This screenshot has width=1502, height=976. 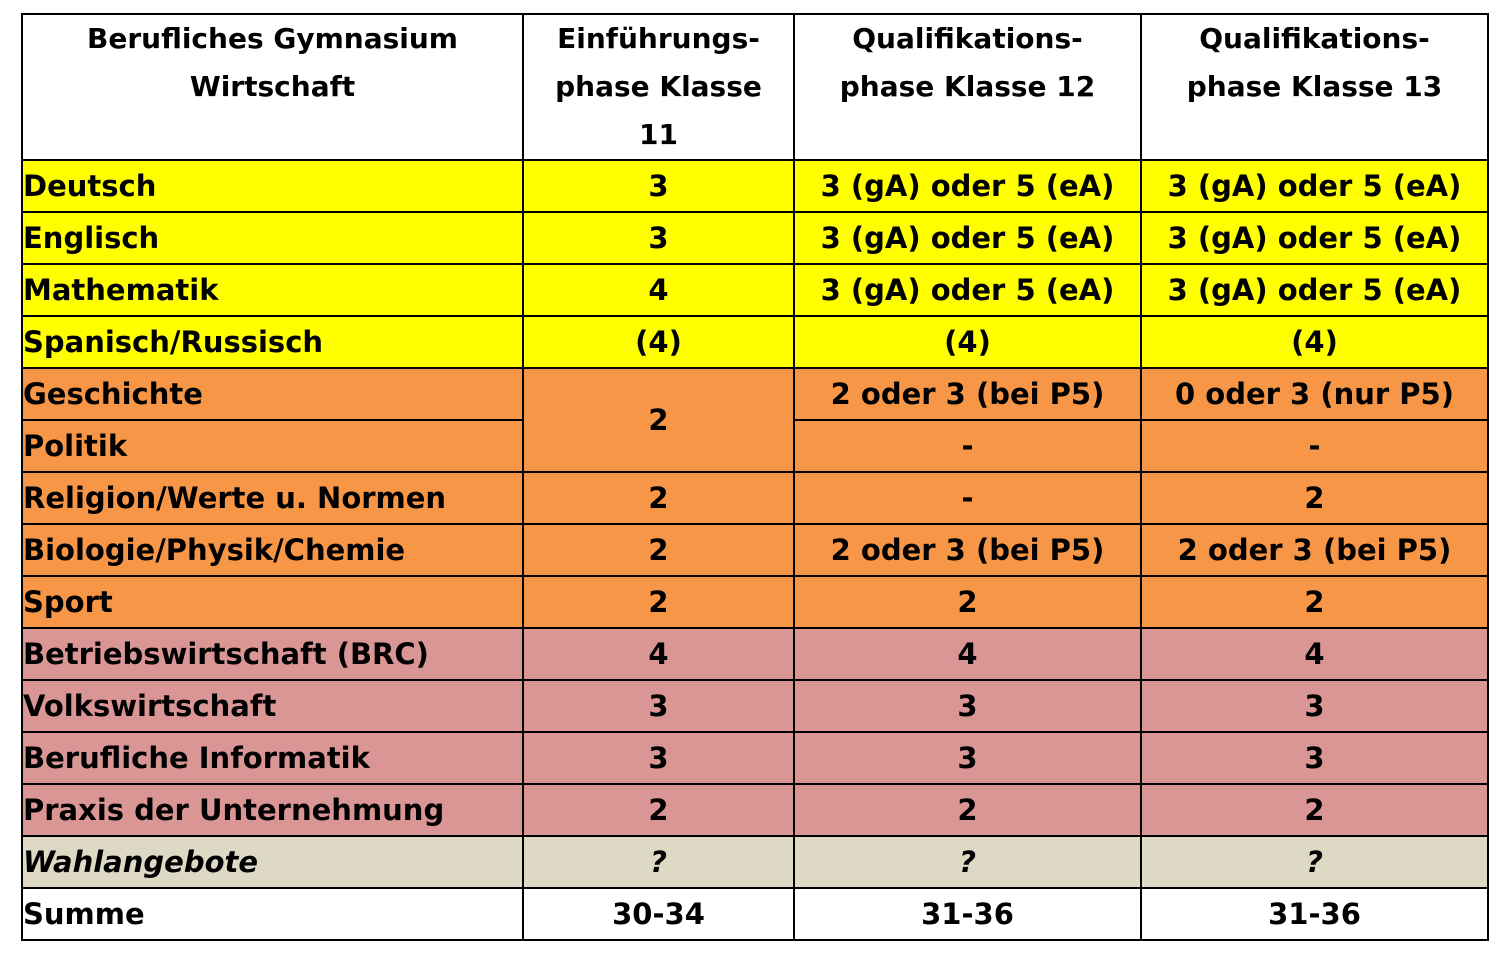 I want to click on header-class-11-line1: Einführungs-, so click(x=658, y=38).